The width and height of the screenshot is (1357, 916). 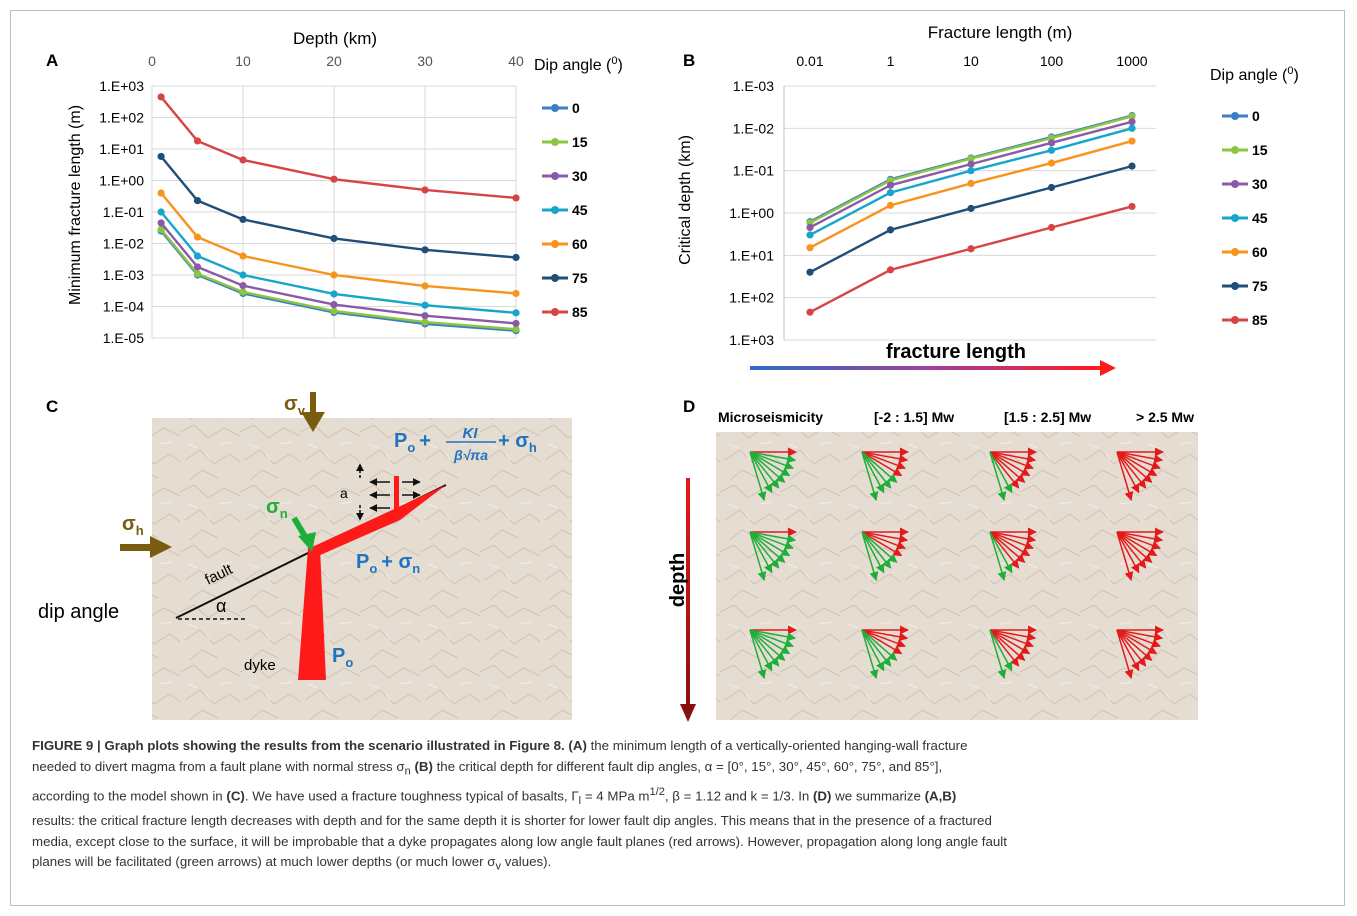 I want to click on fracture-length-label: fracture length, so click(x=956, y=352).